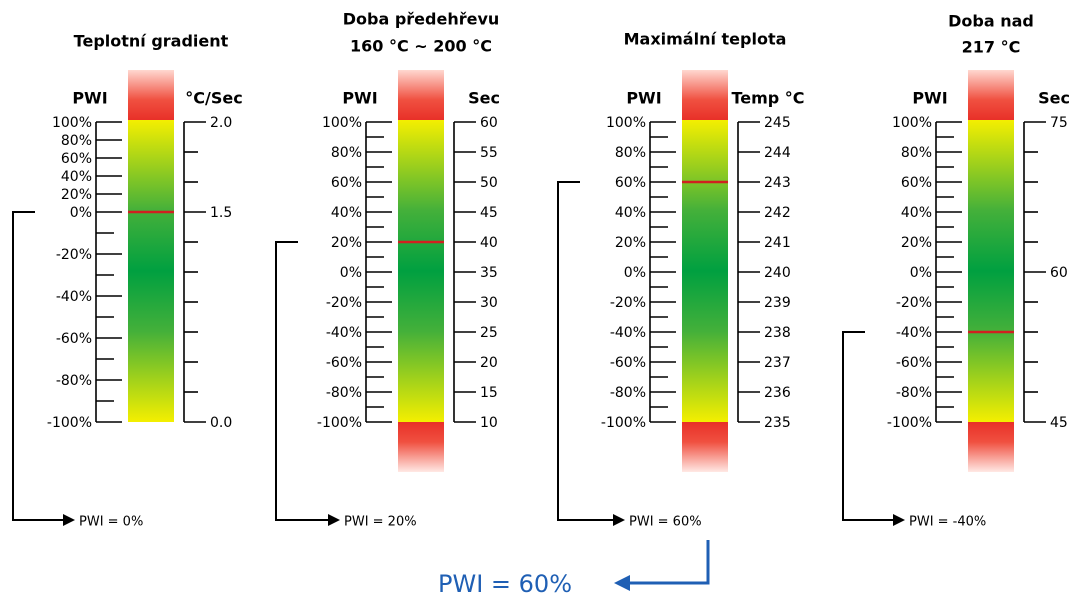 The image size is (1082, 597). What do you see at coordinates (777, 243) in the screenshot?
I see `right-label: 241` at bounding box center [777, 243].